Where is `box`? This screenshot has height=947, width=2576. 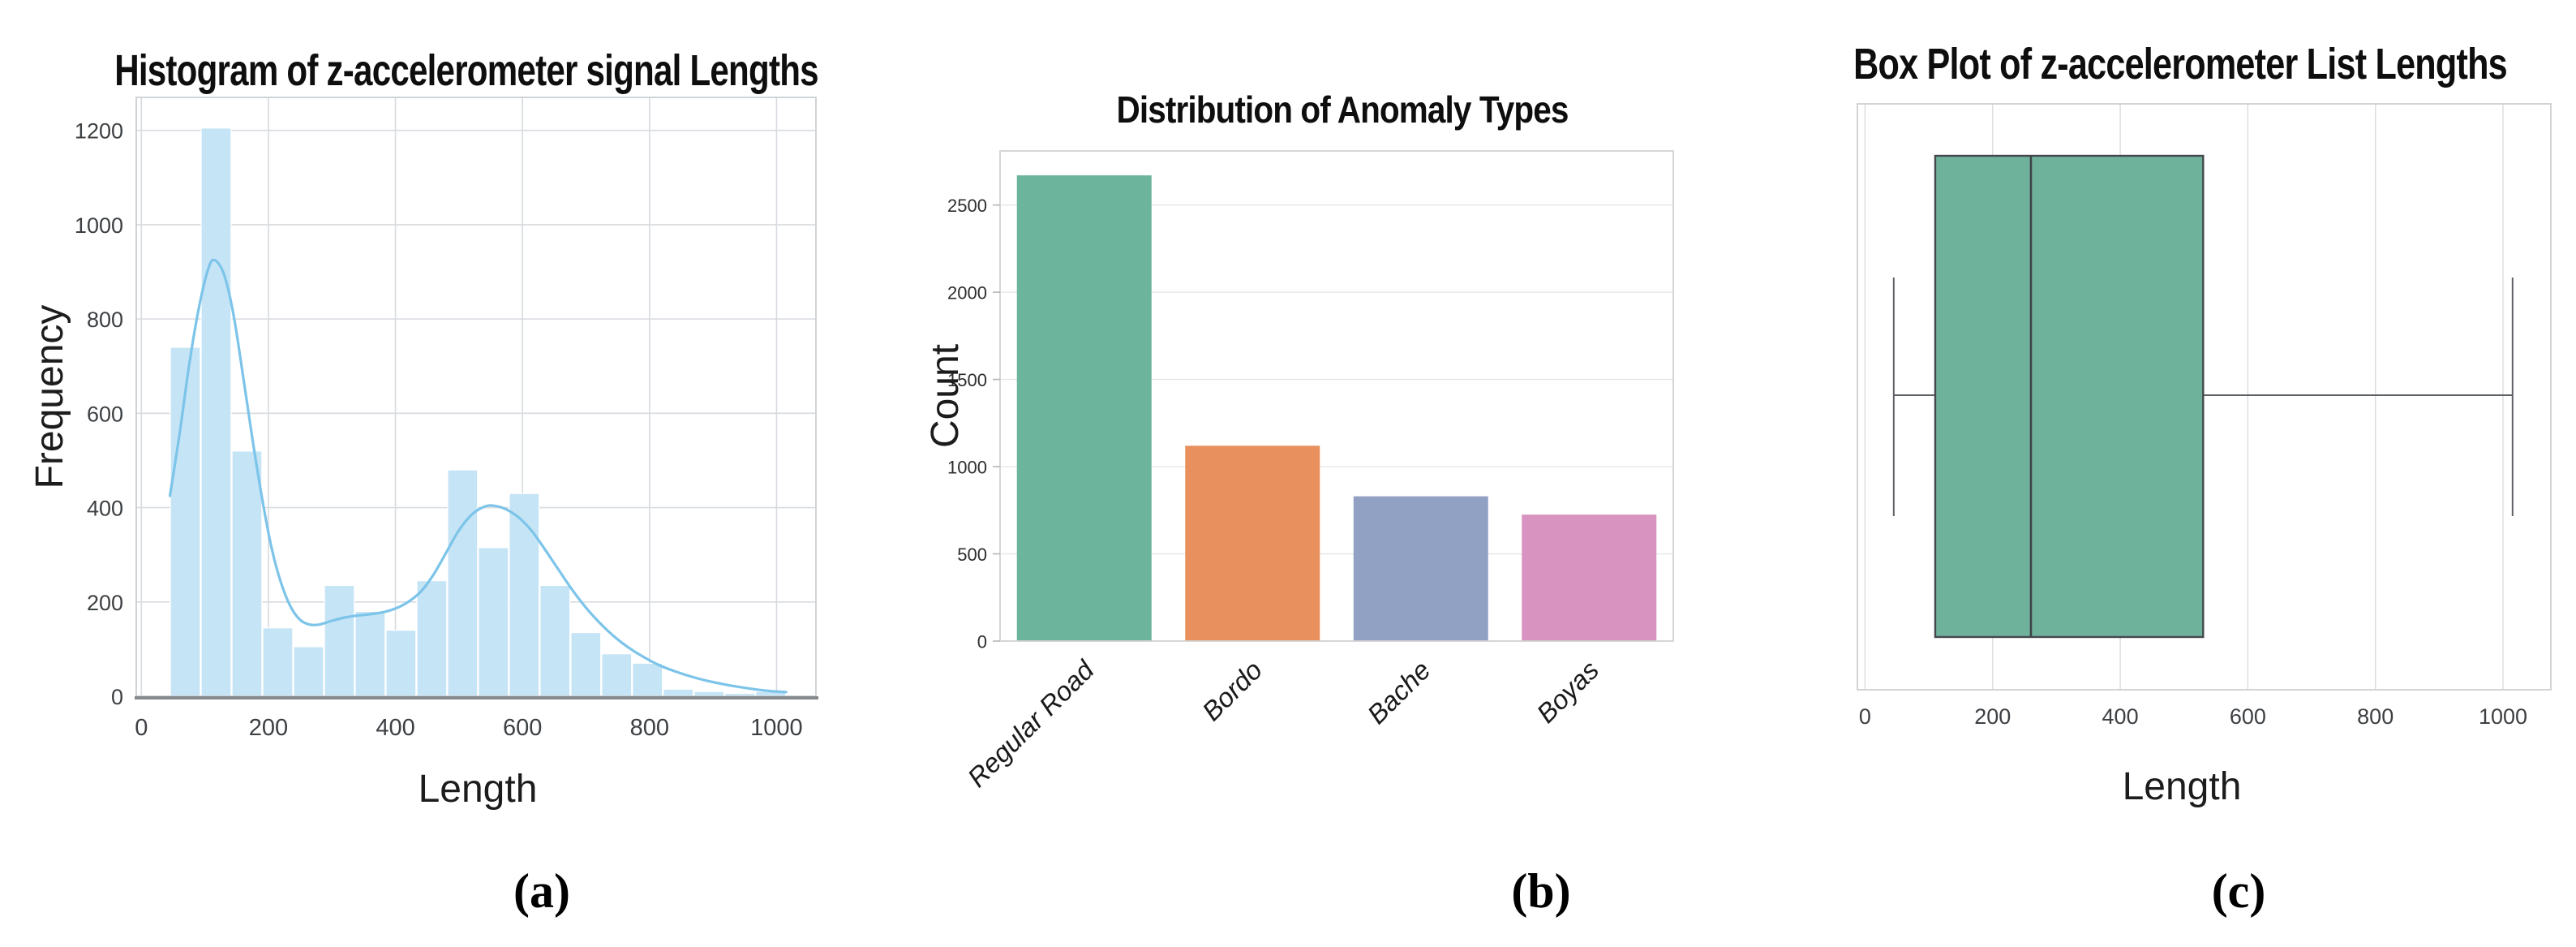
box is located at coordinates (2069, 396).